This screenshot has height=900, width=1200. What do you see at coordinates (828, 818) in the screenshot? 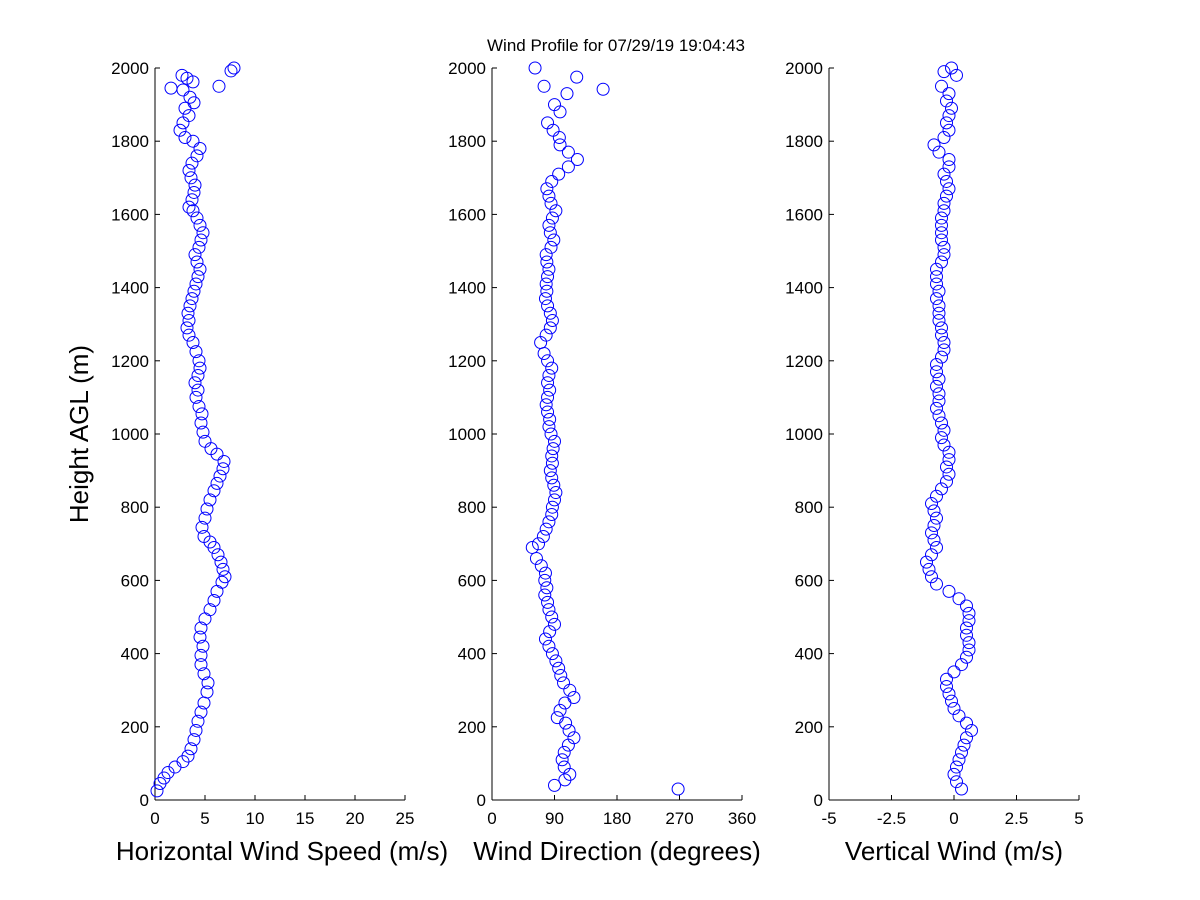
I see `x-tick-label: -5` at bounding box center [828, 818].